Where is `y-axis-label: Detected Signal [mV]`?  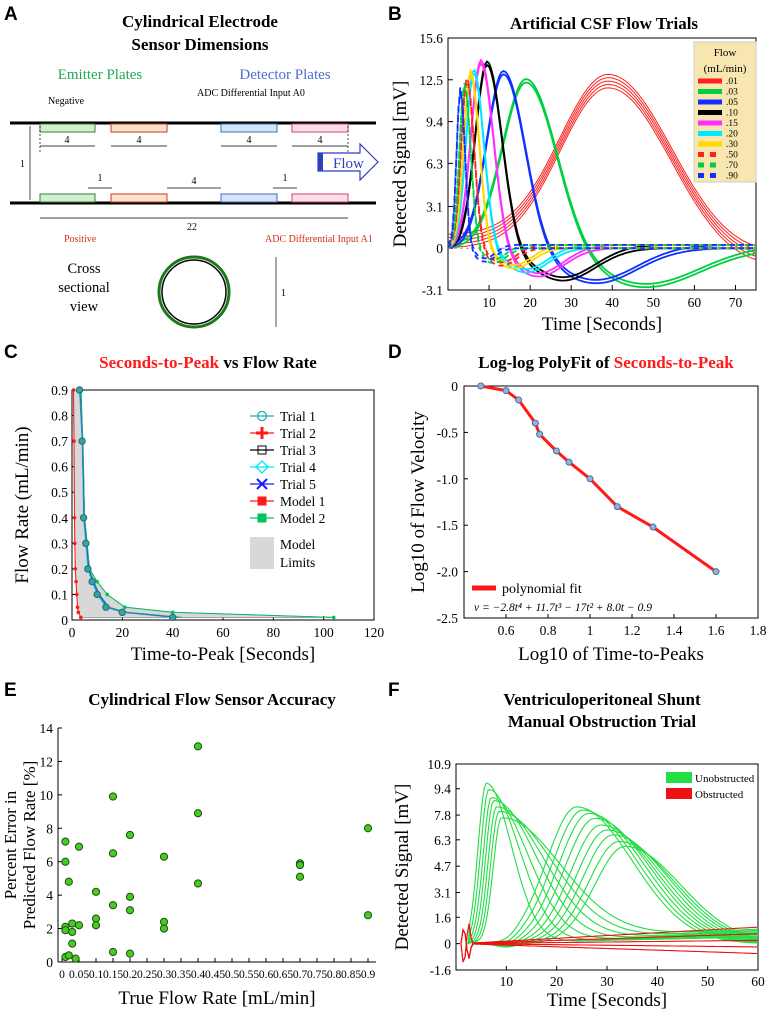 y-axis-label: Detected Signal [mV] is located at coordinates (402, 867).